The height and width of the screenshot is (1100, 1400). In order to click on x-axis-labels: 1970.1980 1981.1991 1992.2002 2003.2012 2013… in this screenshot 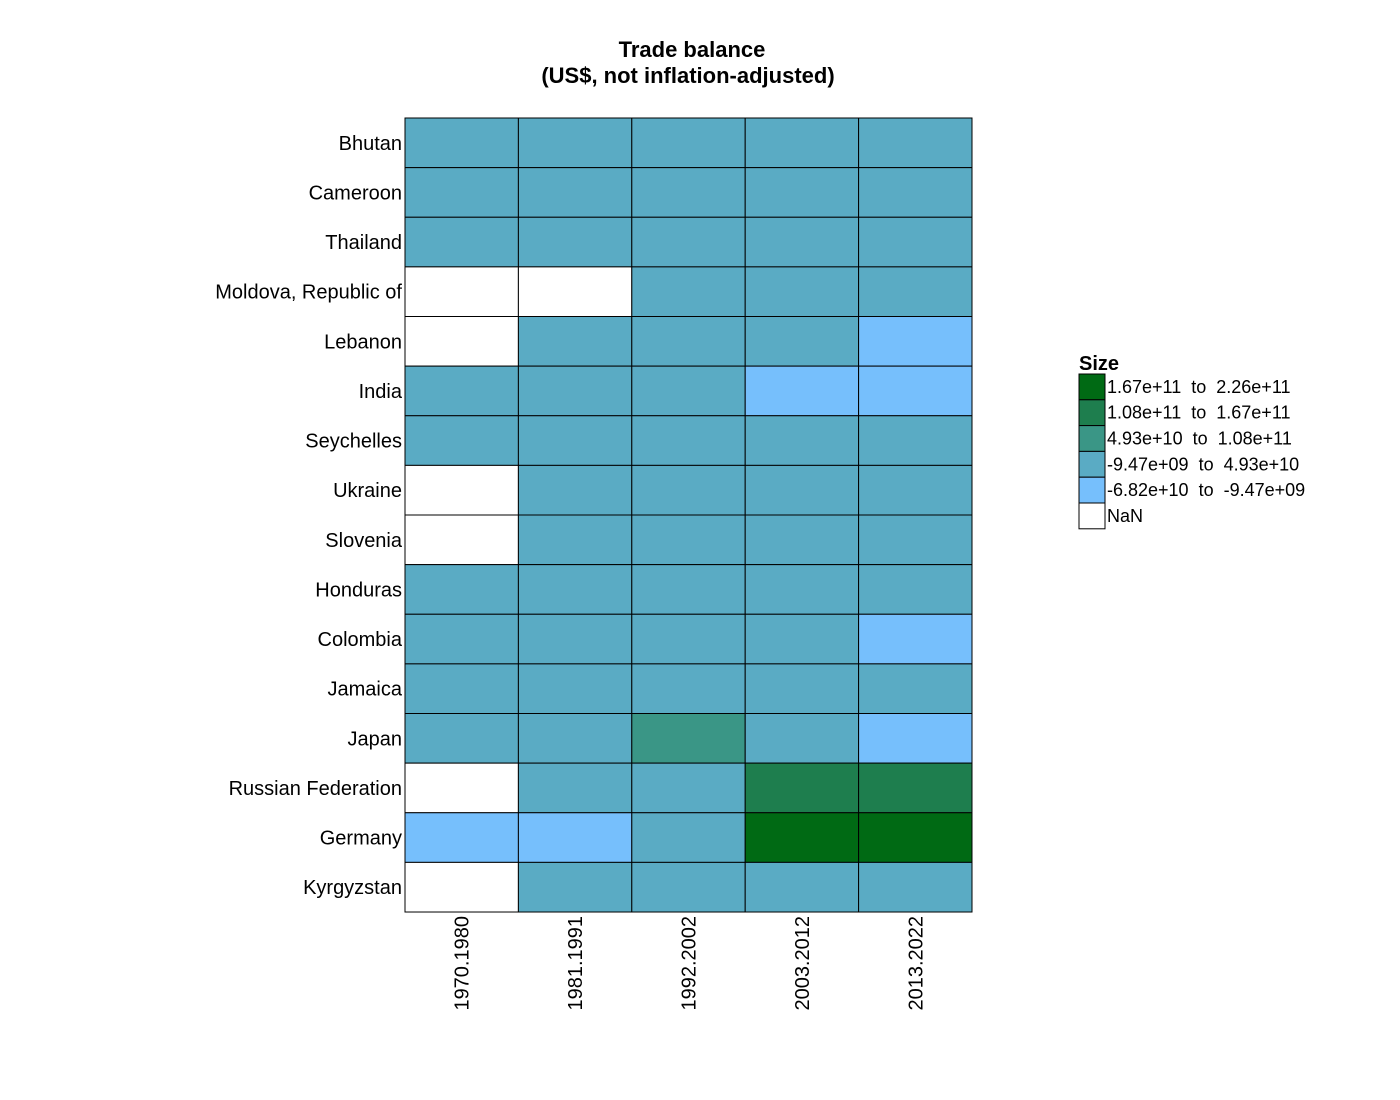, I will do `click(690, 963)`.